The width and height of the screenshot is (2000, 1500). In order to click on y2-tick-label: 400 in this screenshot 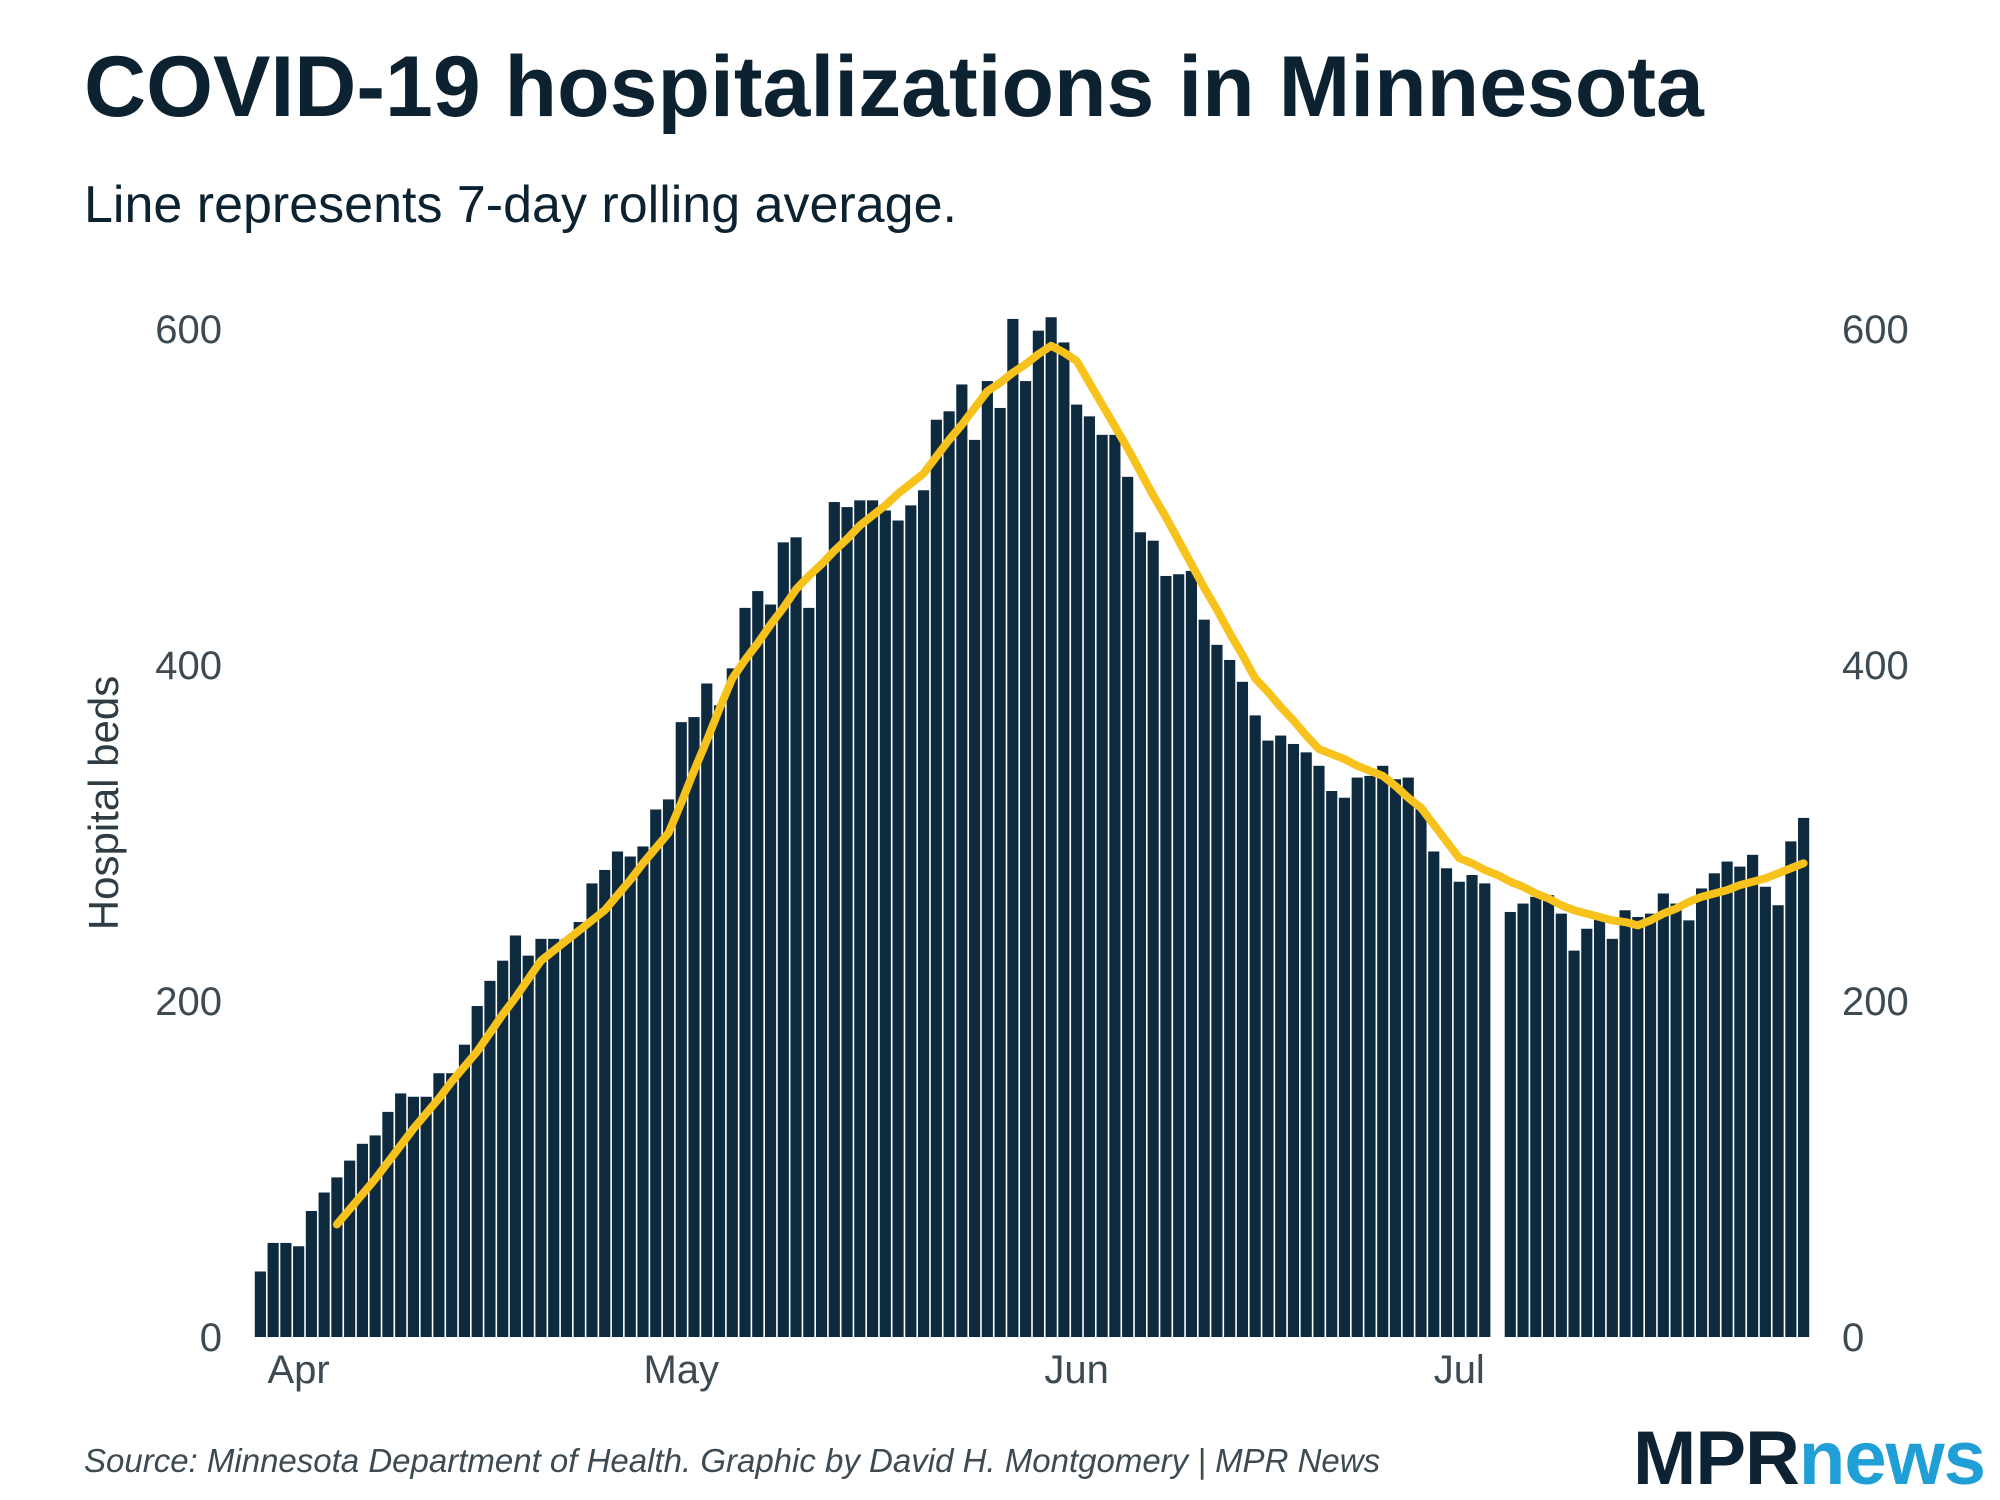, I will do `click(1875, 666)`.